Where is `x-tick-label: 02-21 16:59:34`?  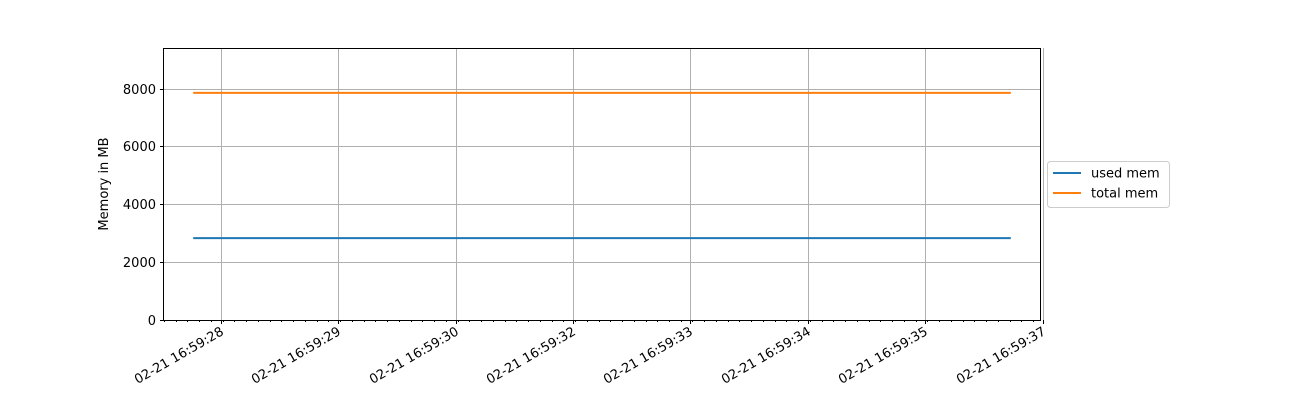
x-tick-label: 02-21 16:59:34 is located at coordinates (766, 355).